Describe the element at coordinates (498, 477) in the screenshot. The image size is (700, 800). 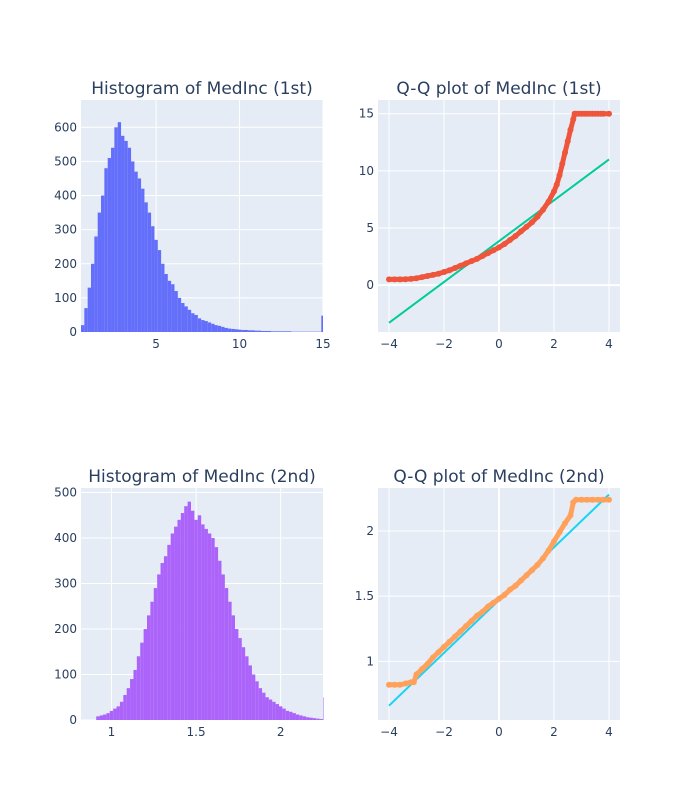
I see `qq-plot-2nd-title: Q-Q plot of MedInc (2nd)` at that location.